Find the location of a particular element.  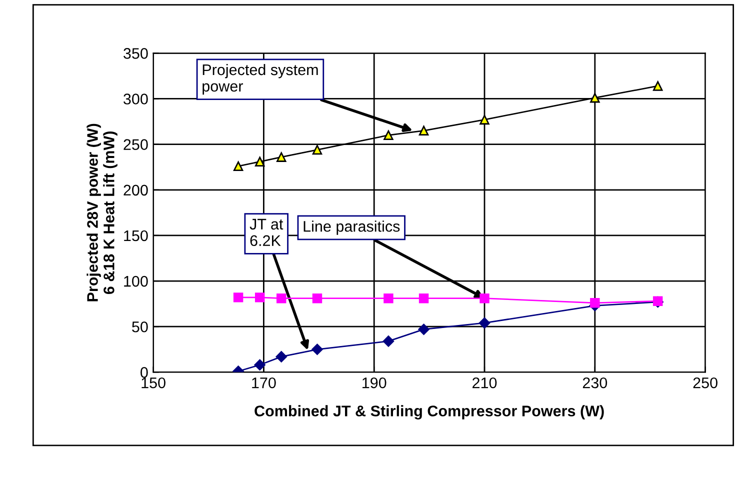

y-tick-label: 100 is located at coordinates (136, 281).